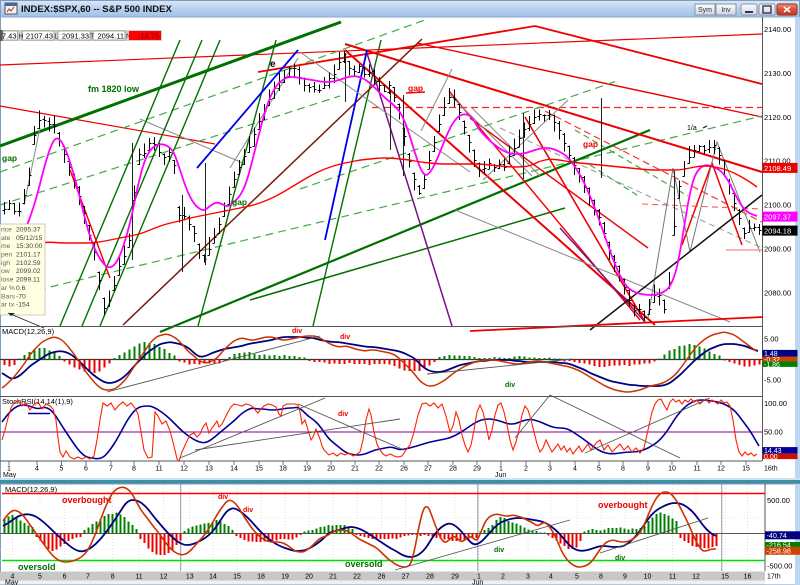 Image resolution: width=800 pixels, height=585 pixels. Describe the element at coordinates (777, 161) in the screenshot. I see `svg-text: 2110.00` at that location.